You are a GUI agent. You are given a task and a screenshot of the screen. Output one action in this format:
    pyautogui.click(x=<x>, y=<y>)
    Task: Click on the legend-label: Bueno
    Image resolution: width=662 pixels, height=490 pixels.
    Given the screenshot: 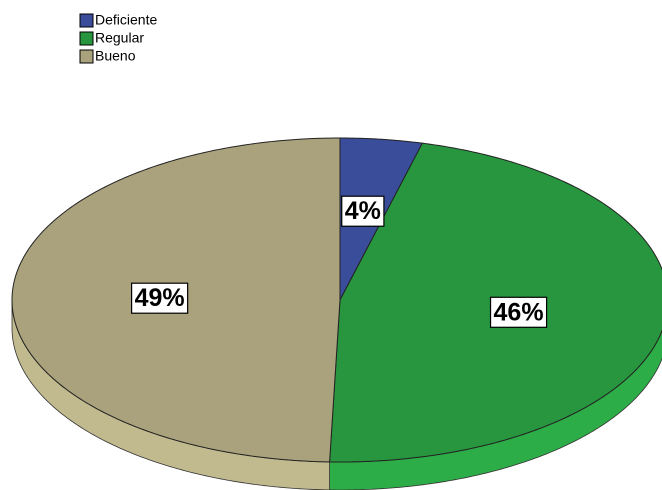 What is the action you would take?
    pyautogui.click(x=115, y=56)
    